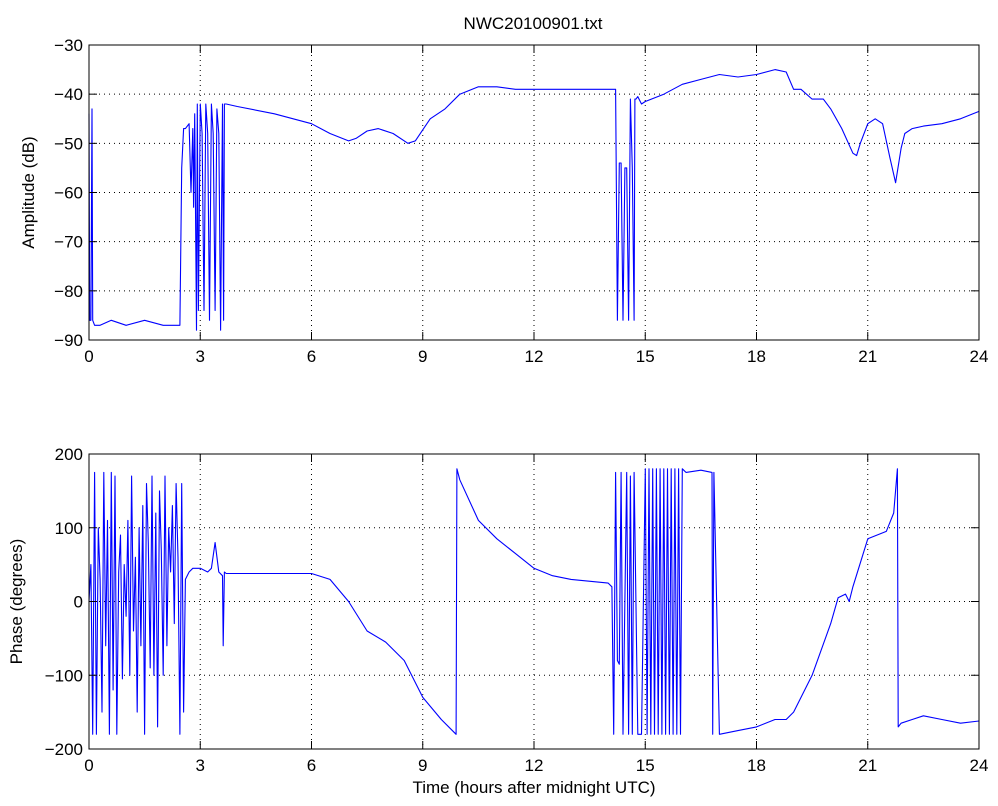  I want to click on y-tick-label: −60, so click(68, 193).